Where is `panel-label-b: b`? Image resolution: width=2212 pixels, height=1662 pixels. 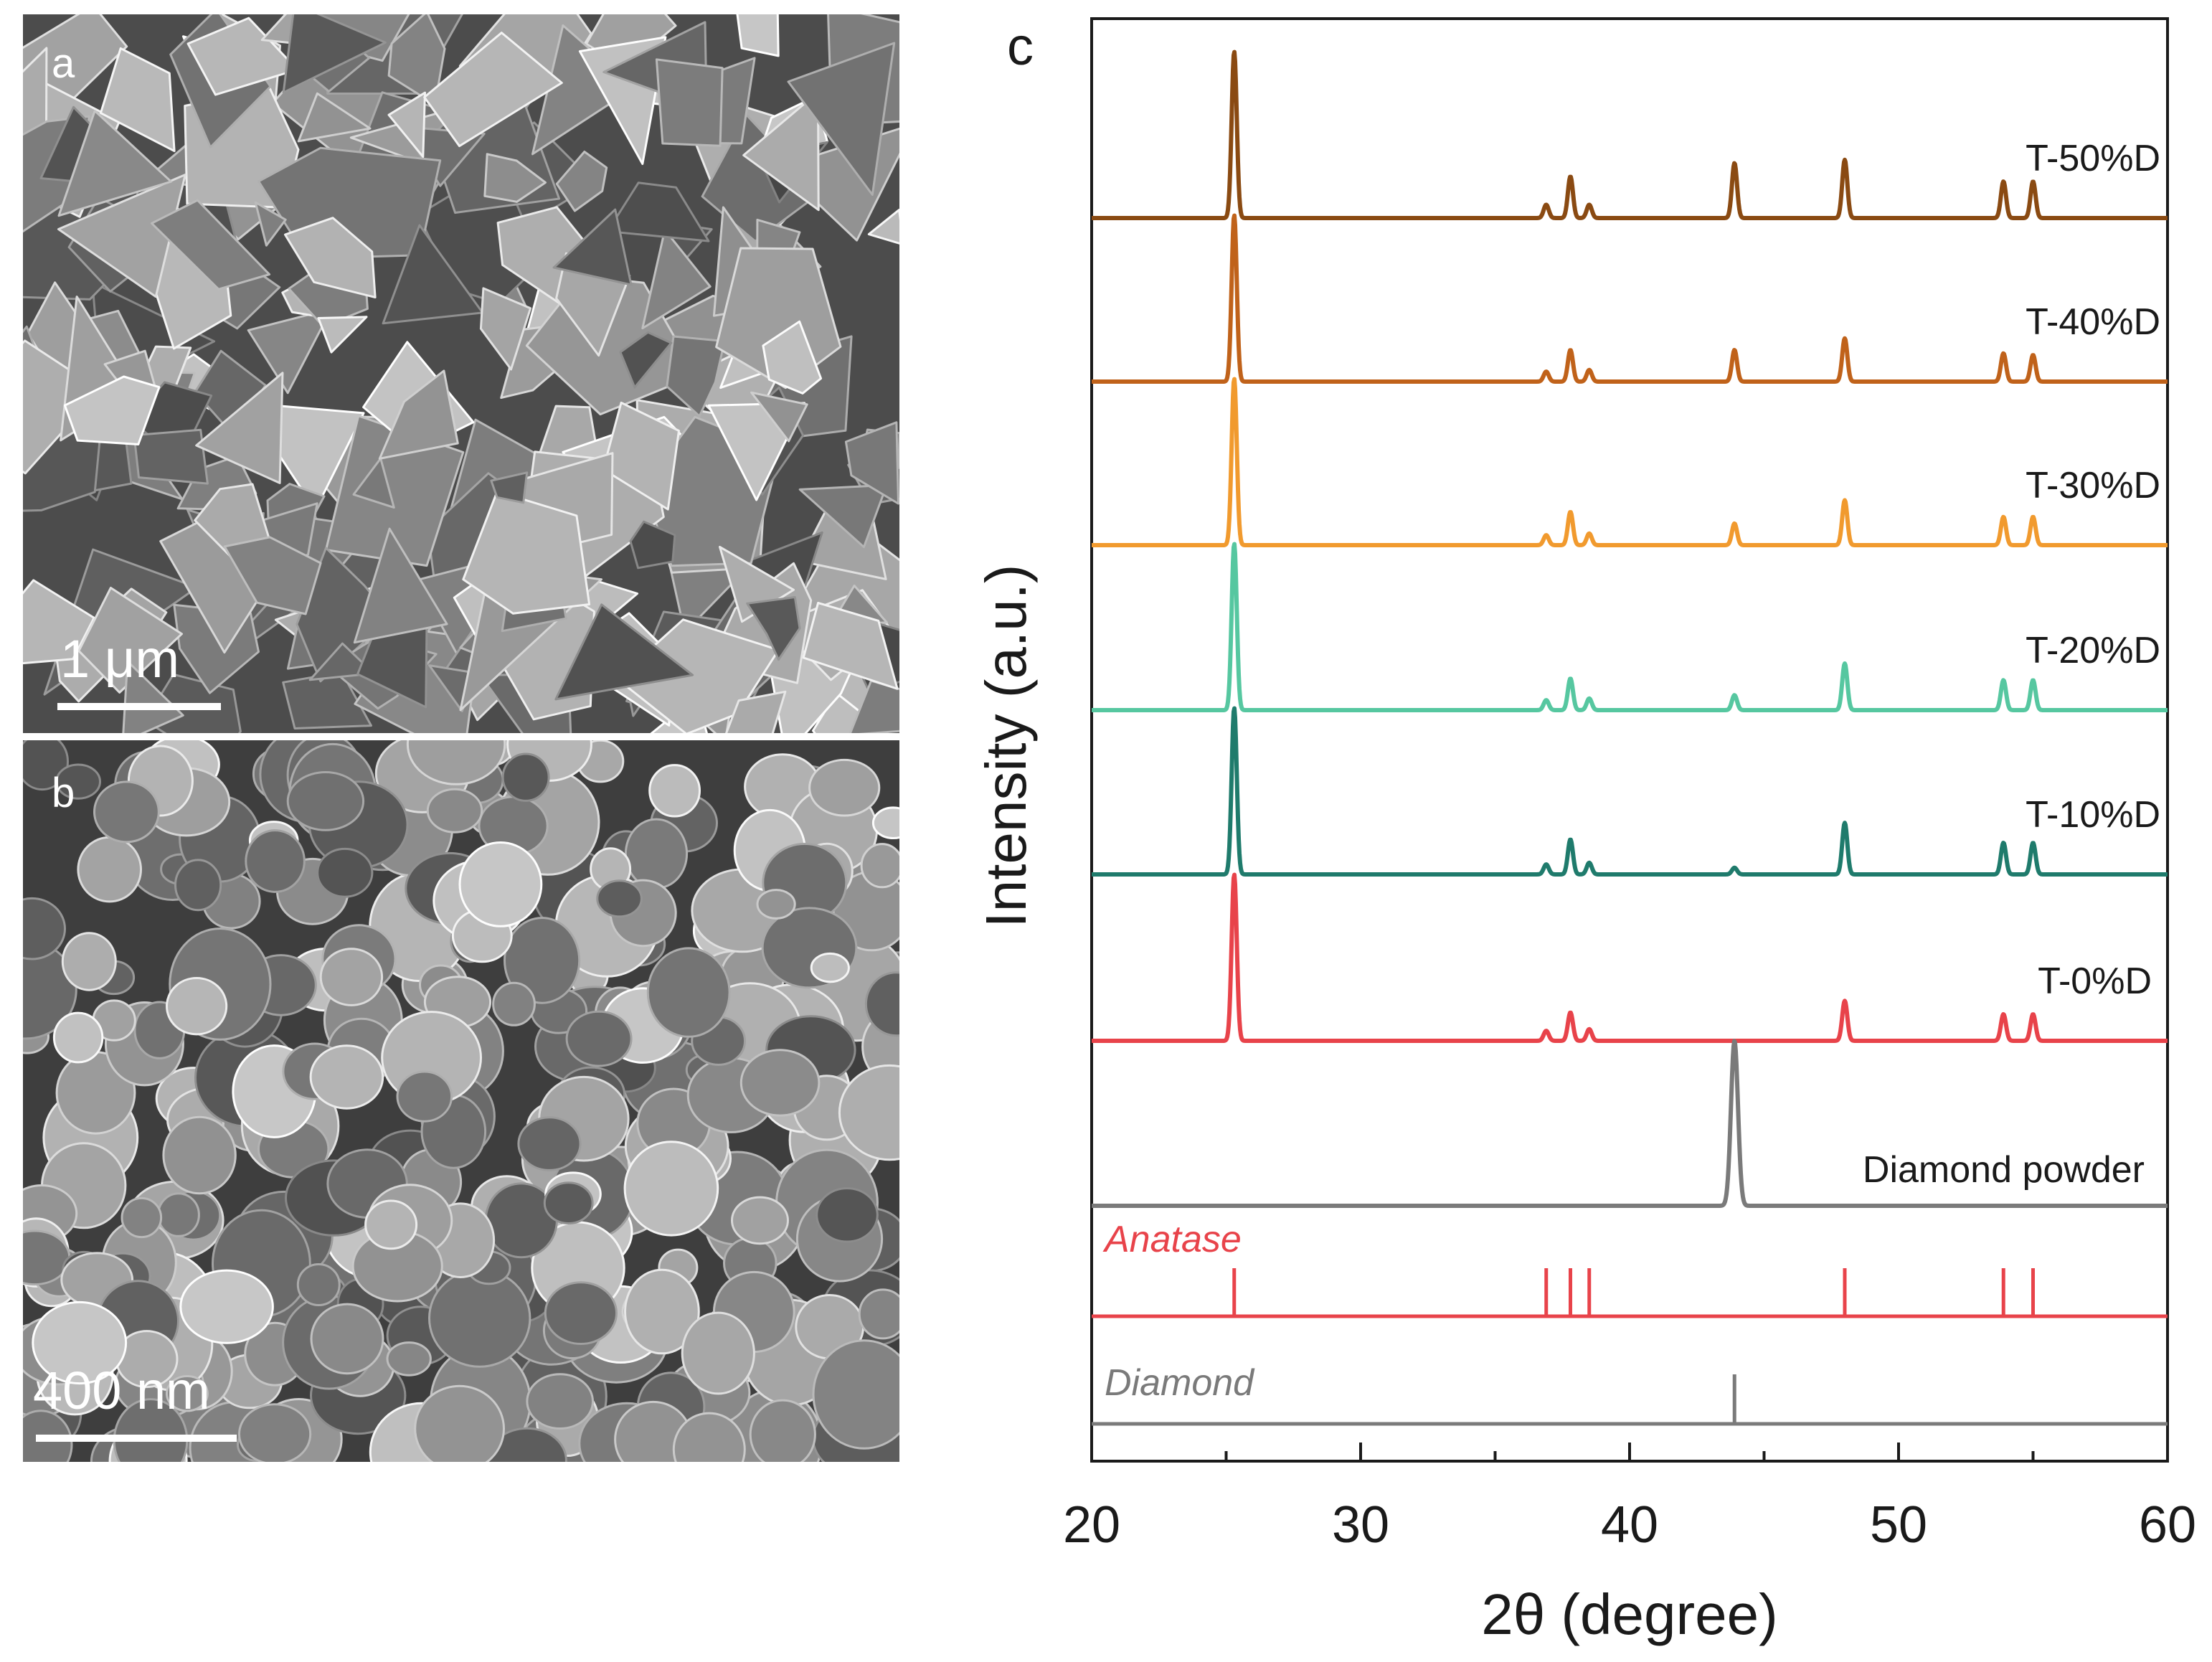 panel-label-b: b is located at coordinates (63, 793).